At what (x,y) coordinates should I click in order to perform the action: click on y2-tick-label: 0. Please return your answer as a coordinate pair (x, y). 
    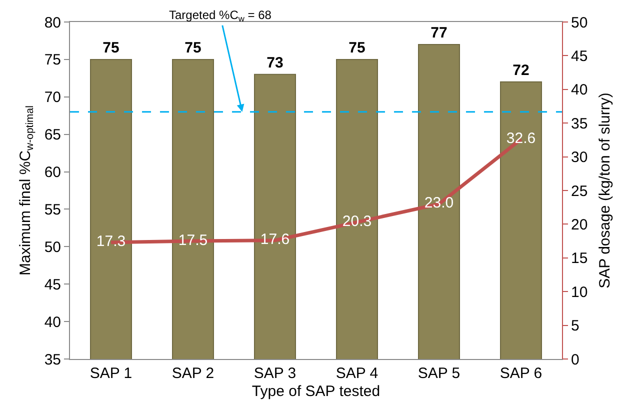
    Looking at the image, I should click on (575, 359).